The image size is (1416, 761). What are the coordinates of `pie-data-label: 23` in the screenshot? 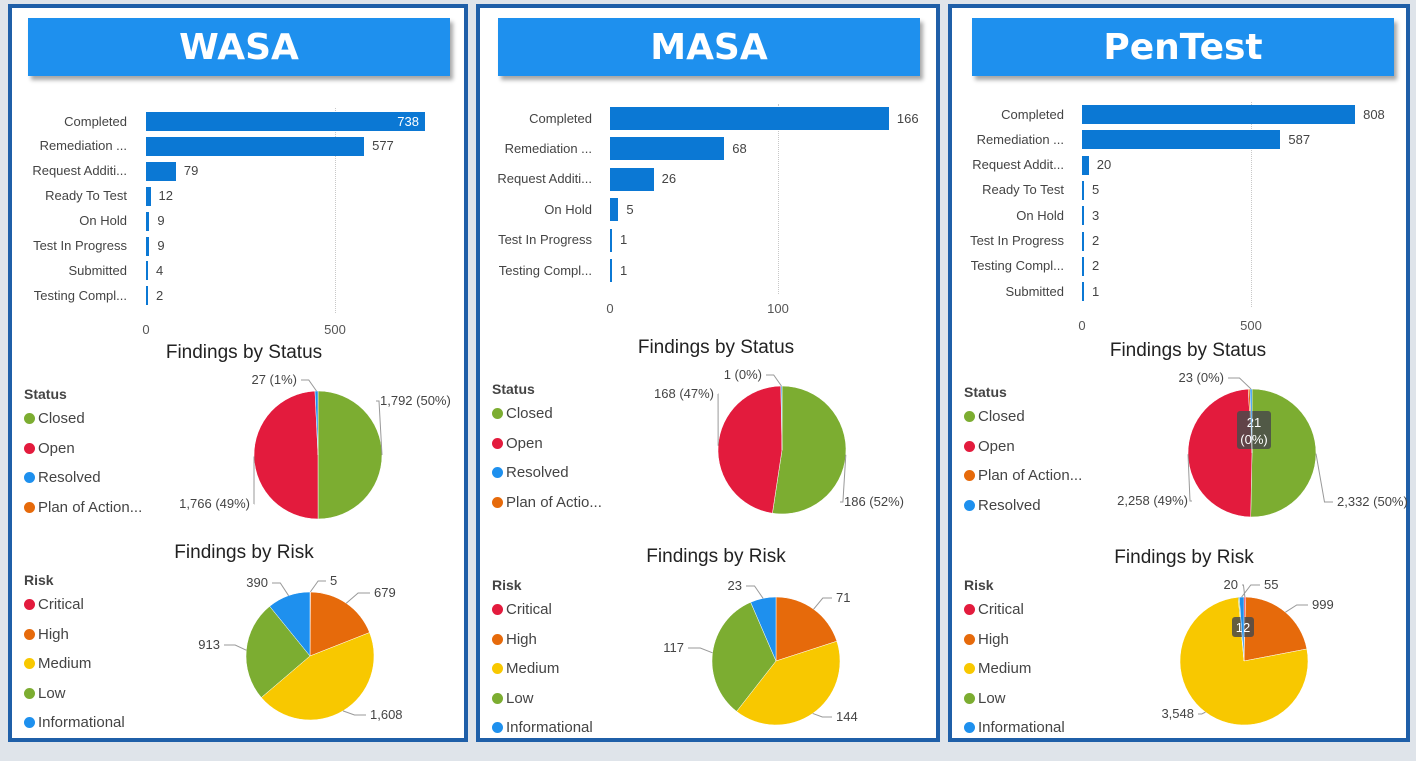 It's located at (735, 585).